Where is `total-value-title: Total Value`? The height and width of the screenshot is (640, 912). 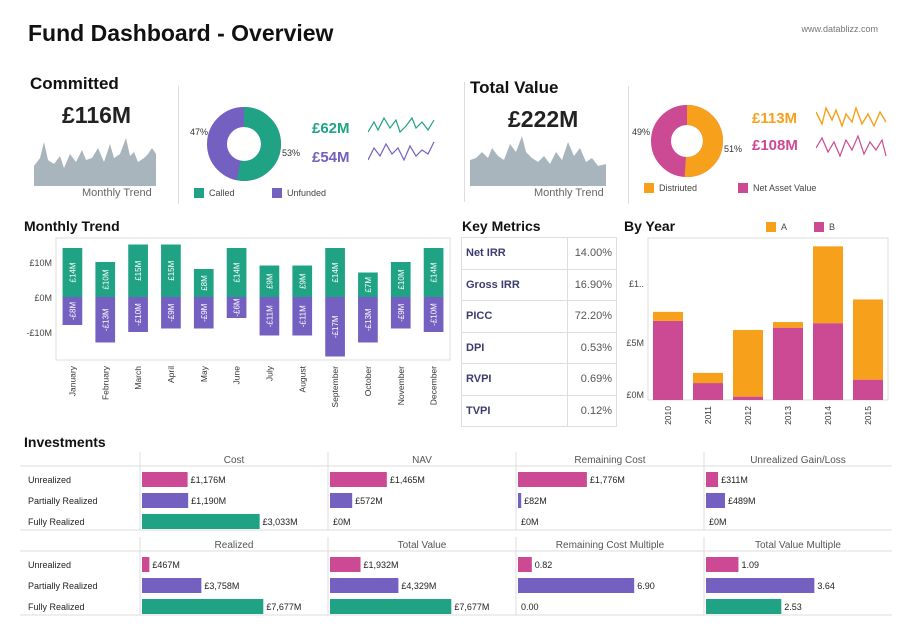 total-value-title: Total Value is located at coordinates (514, 87).